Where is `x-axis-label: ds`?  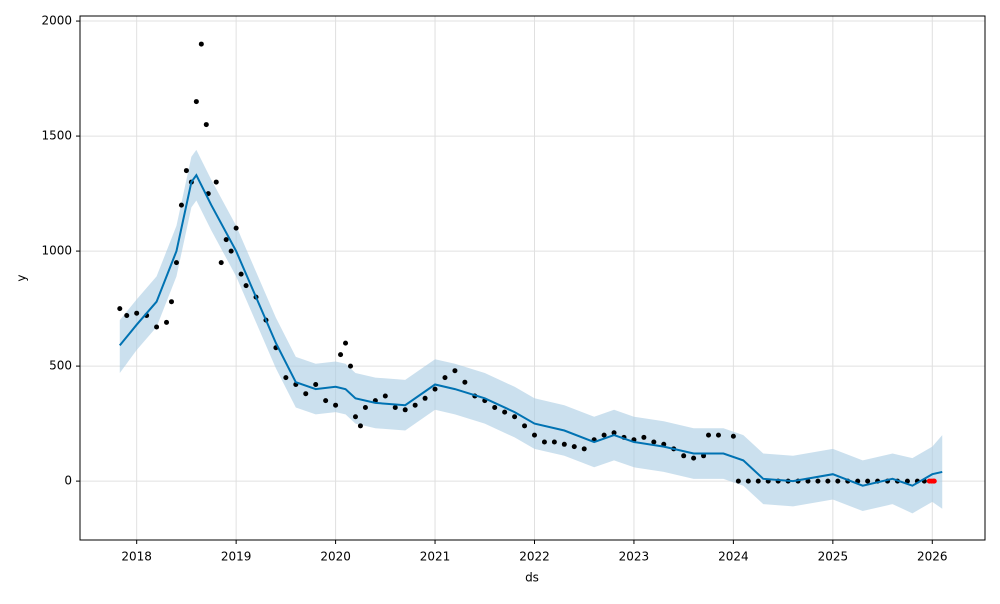 x-axis-label: ds is located at coordinates (532, 578).